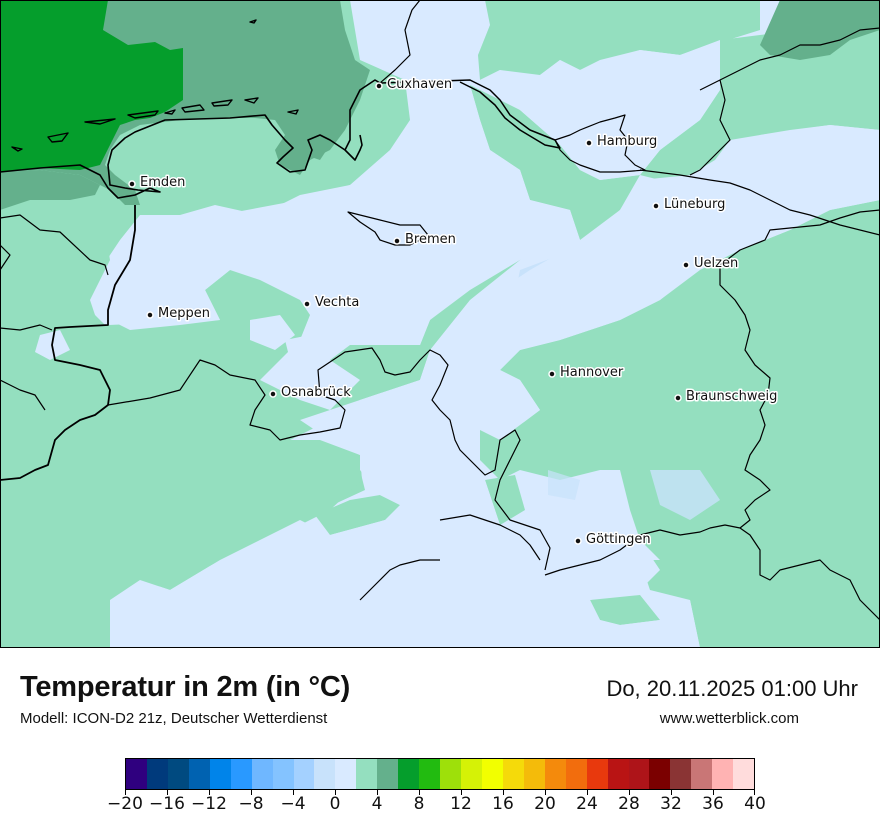  Describe the element at coordinates (184, 313) in the screenshot. I see `svg-text: Meppen` at that location.